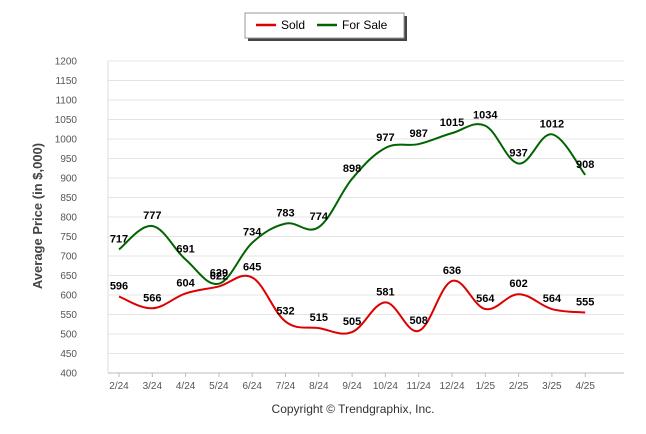 This screenshot has height=434, width=646. Describe the element at coordinates (452, 271) in the screenshot. I see `data-label: 636` at that location.